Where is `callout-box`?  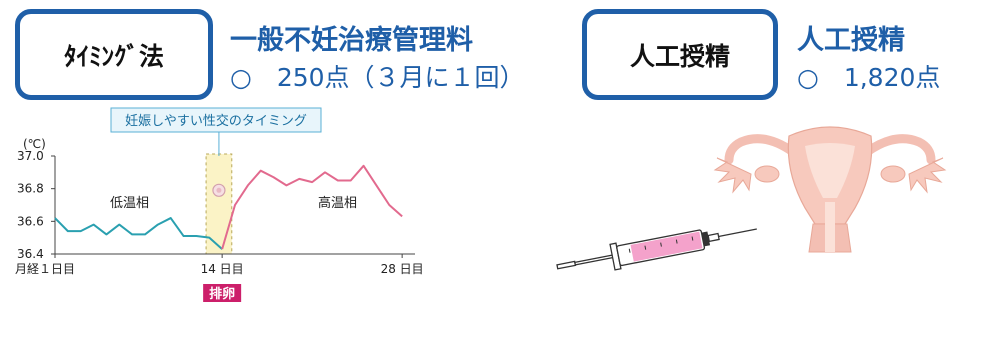
callout-box is located at coordinates (216, 120).